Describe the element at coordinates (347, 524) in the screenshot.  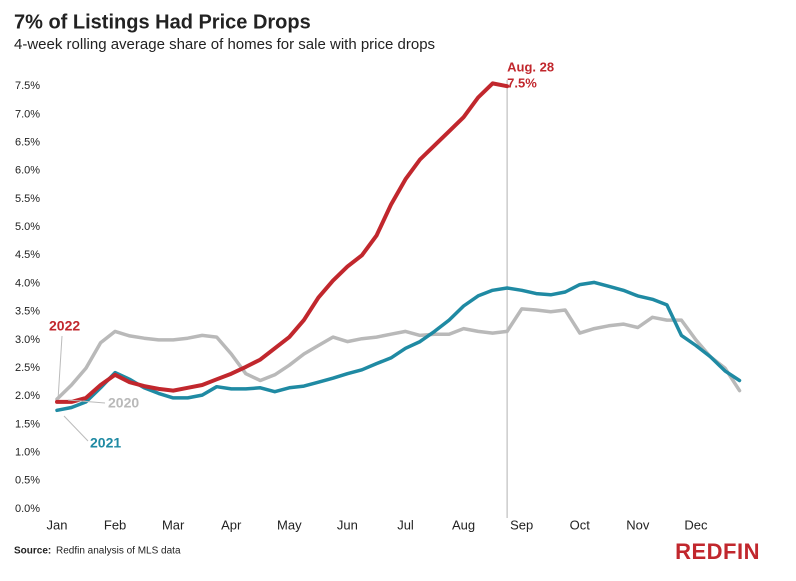
I see `x-tick-label: Jun` at that location.